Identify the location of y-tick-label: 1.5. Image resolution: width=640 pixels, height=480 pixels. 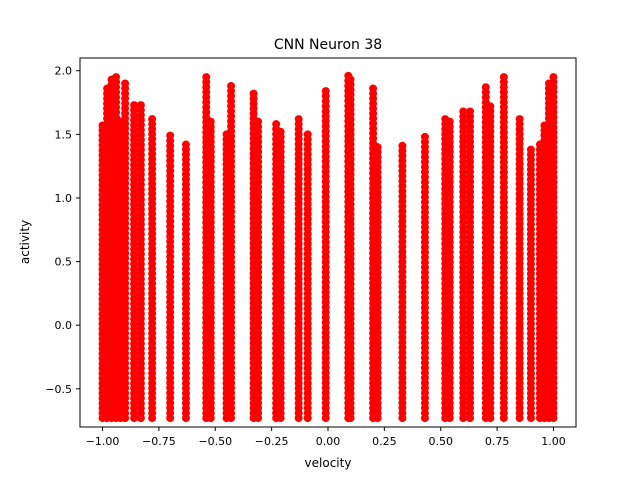
(64, 134).